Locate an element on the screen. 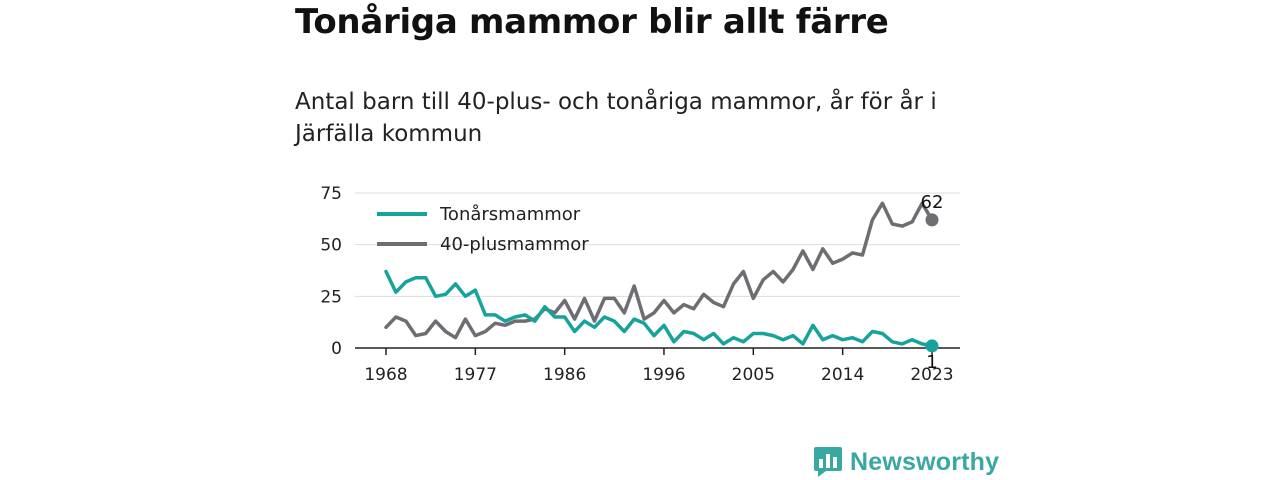 The height and width of the screenshot is (480, 1280). series-line-40-plusmammor is located at coordinates (659, 270).